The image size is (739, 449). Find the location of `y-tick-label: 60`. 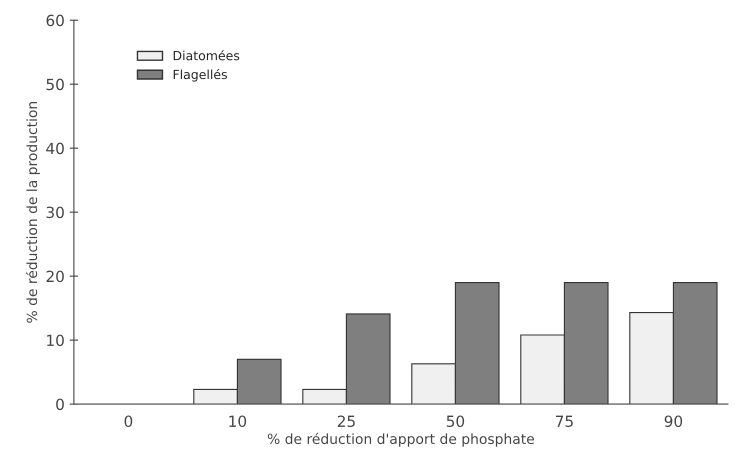

y-tick-label: 60 is located at coordinates (55, 20).